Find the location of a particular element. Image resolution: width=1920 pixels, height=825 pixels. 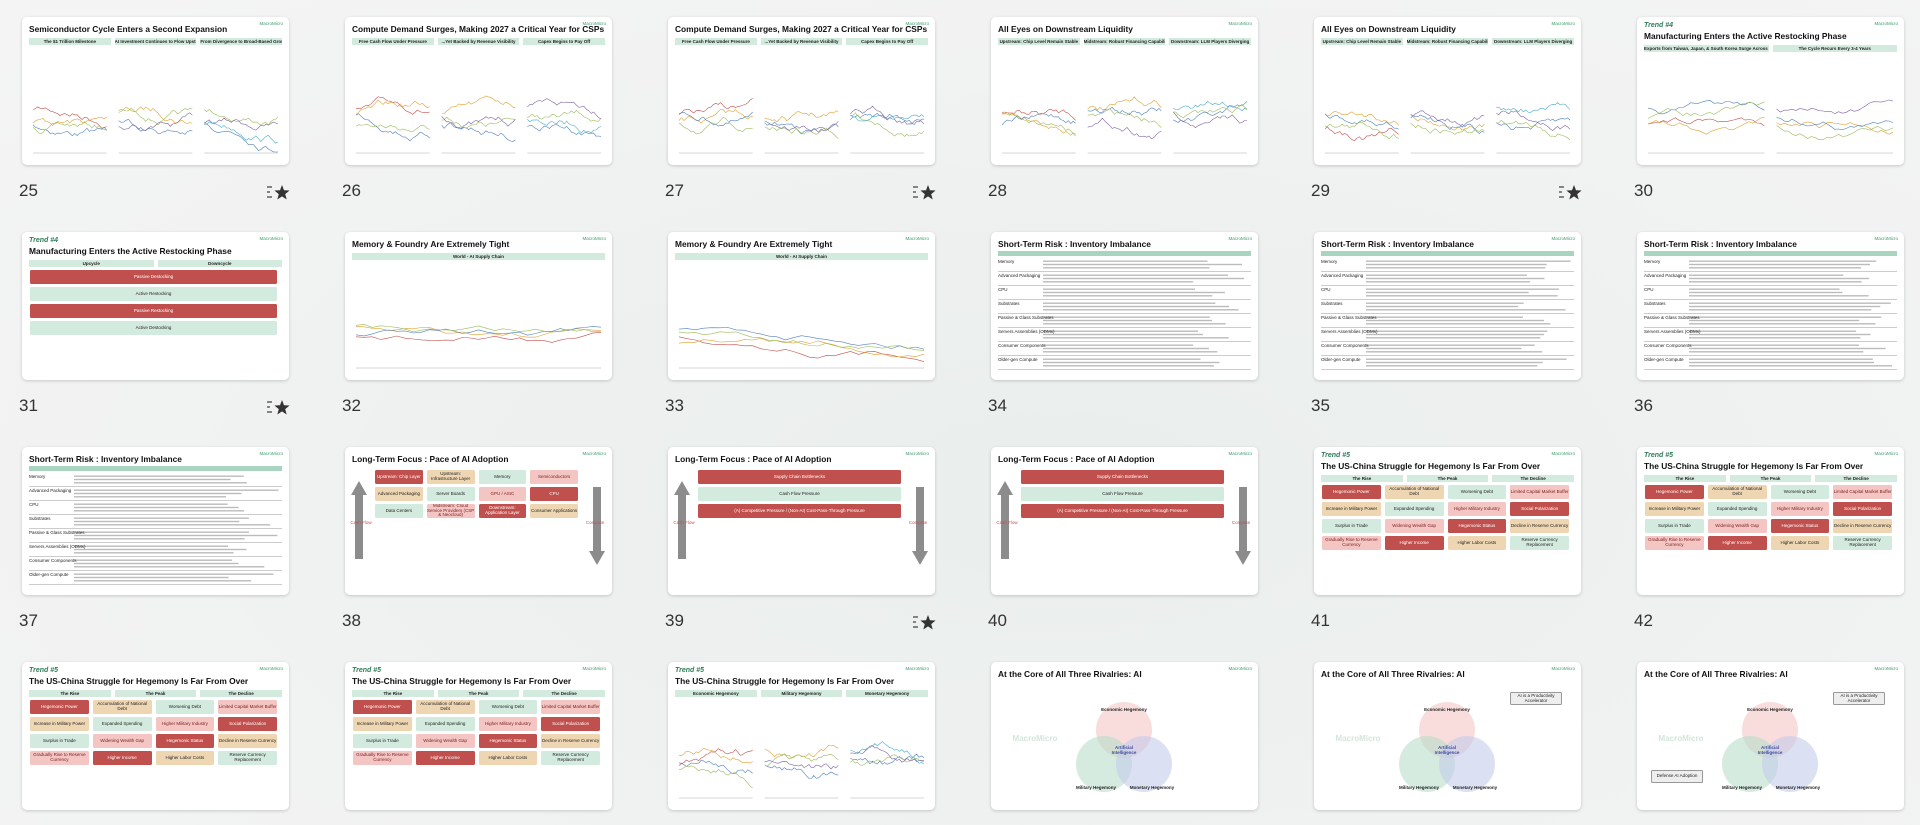

slide-title: Long-Term Focus : Pace of AI Adoption is located at coordinates (753, 459).